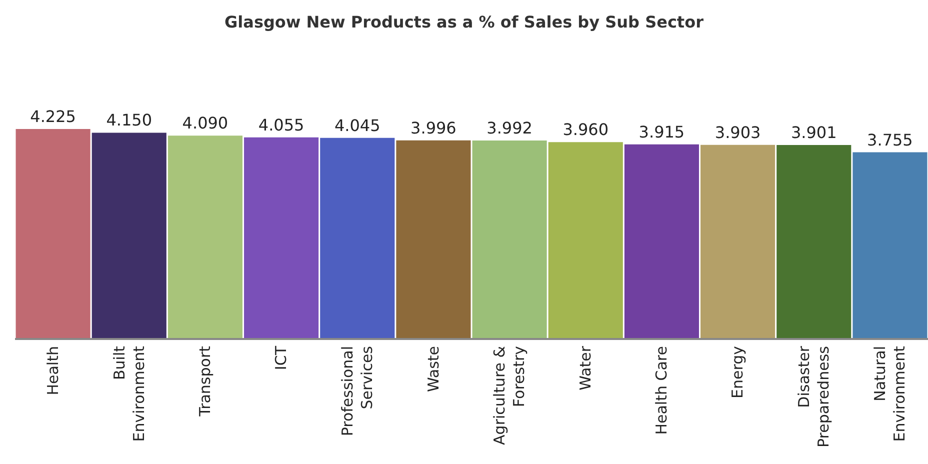 This screenshot has height=464, width=928. Describe the element at coordinates (890, 140) in the screenshot. I see `data-label: 3.755` at that location.